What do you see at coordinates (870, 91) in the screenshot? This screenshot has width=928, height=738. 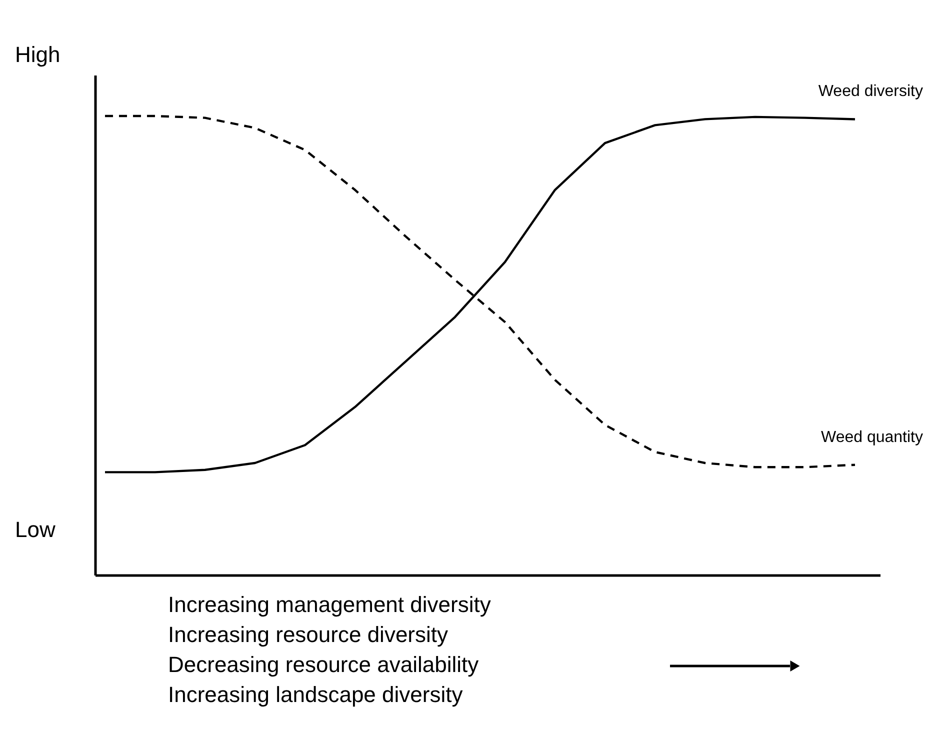 I see `series-label: Weed diversity` at bounding box center [870, 91].